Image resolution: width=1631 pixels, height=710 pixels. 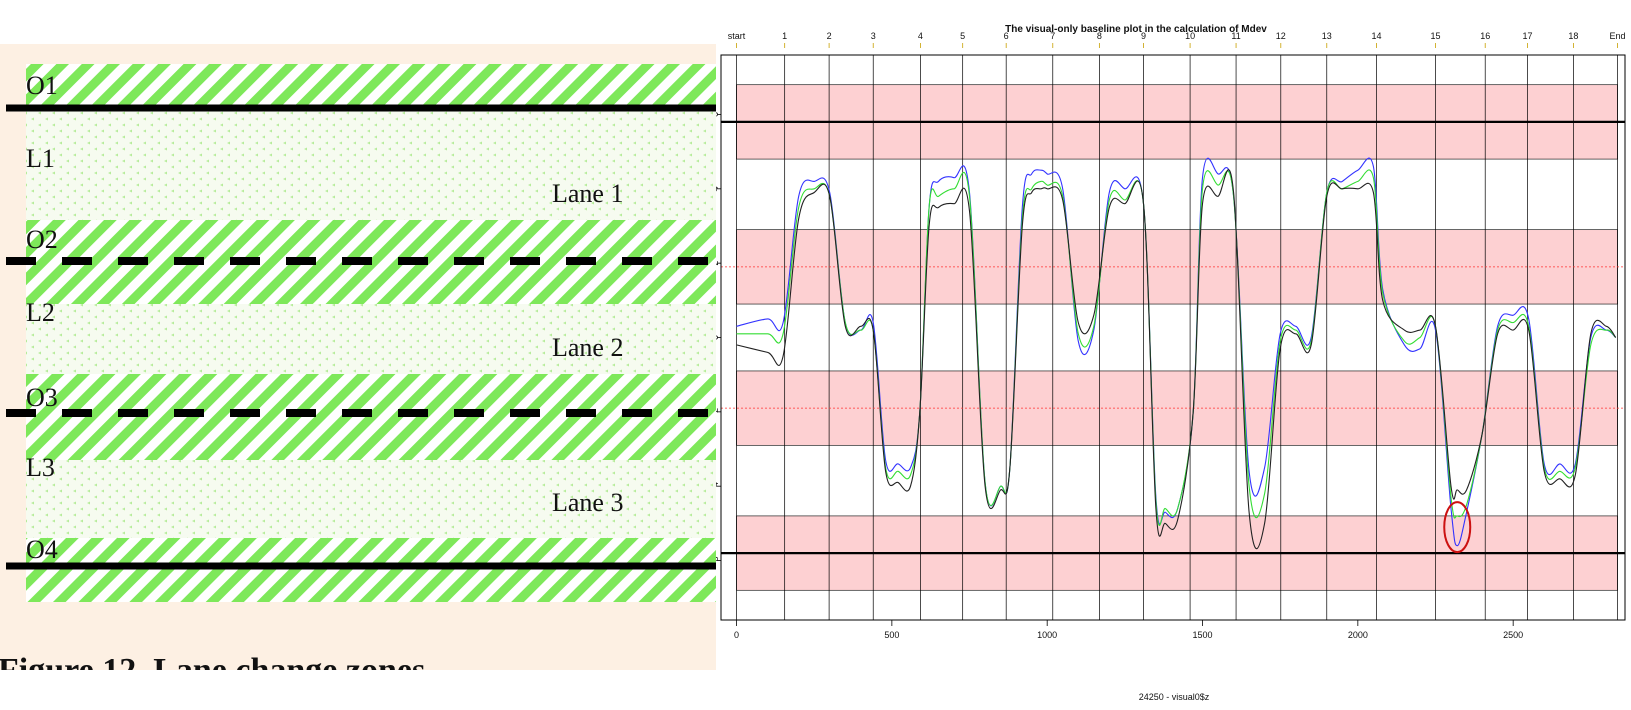 I want to click on zone-label-o2: O2, so click(x=42, y=239).